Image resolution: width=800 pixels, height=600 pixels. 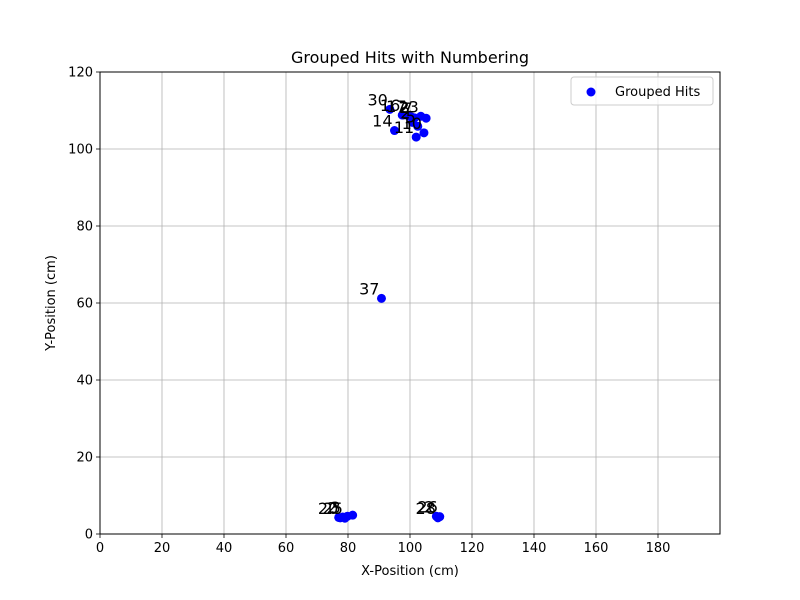 I want to click on legend: Grouped Hits, so click(x=642, y=91).